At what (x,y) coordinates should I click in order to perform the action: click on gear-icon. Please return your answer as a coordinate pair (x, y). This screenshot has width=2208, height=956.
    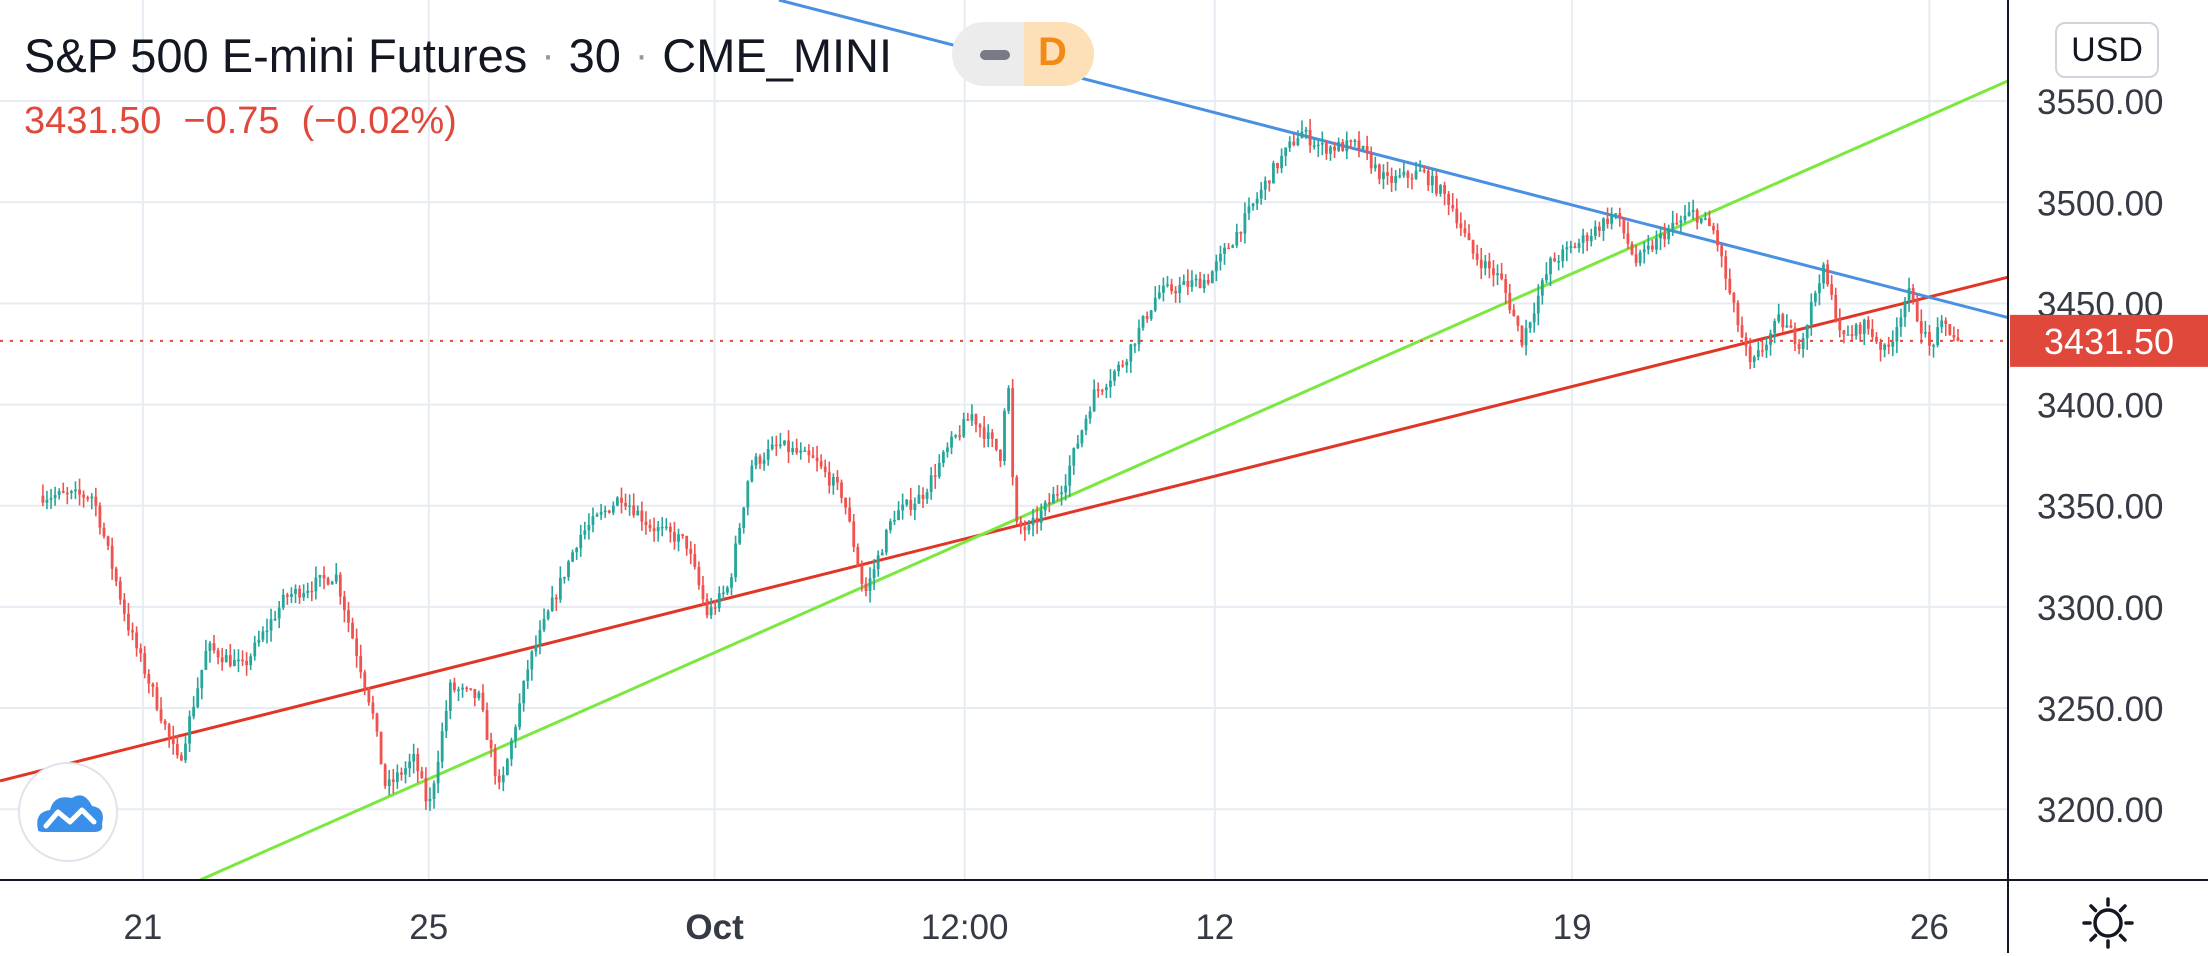
    Looking at the image, I should click on (2108, 923).